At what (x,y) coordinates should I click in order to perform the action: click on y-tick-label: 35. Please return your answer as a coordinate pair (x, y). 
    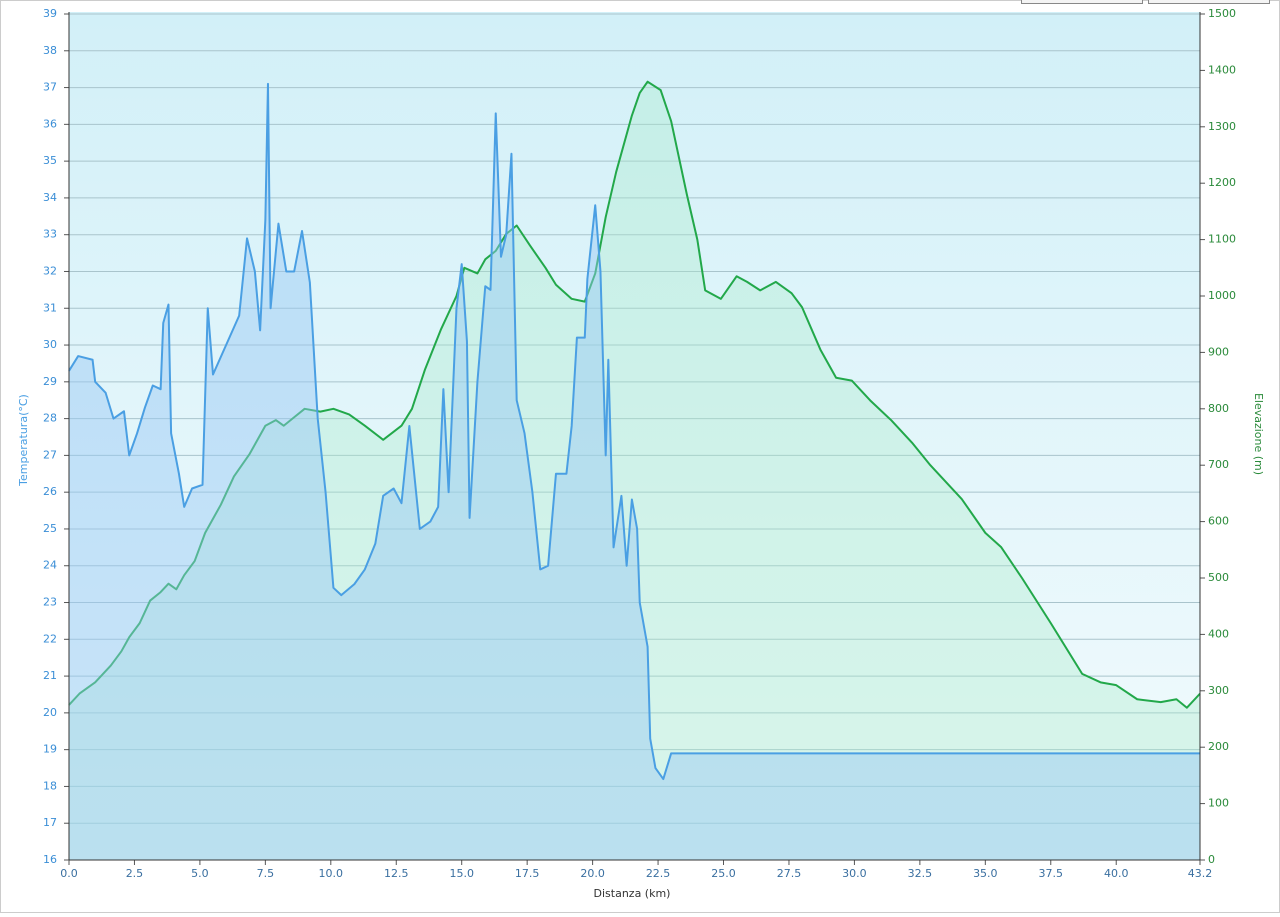
    Looking at the image, I should click on (50, 160).